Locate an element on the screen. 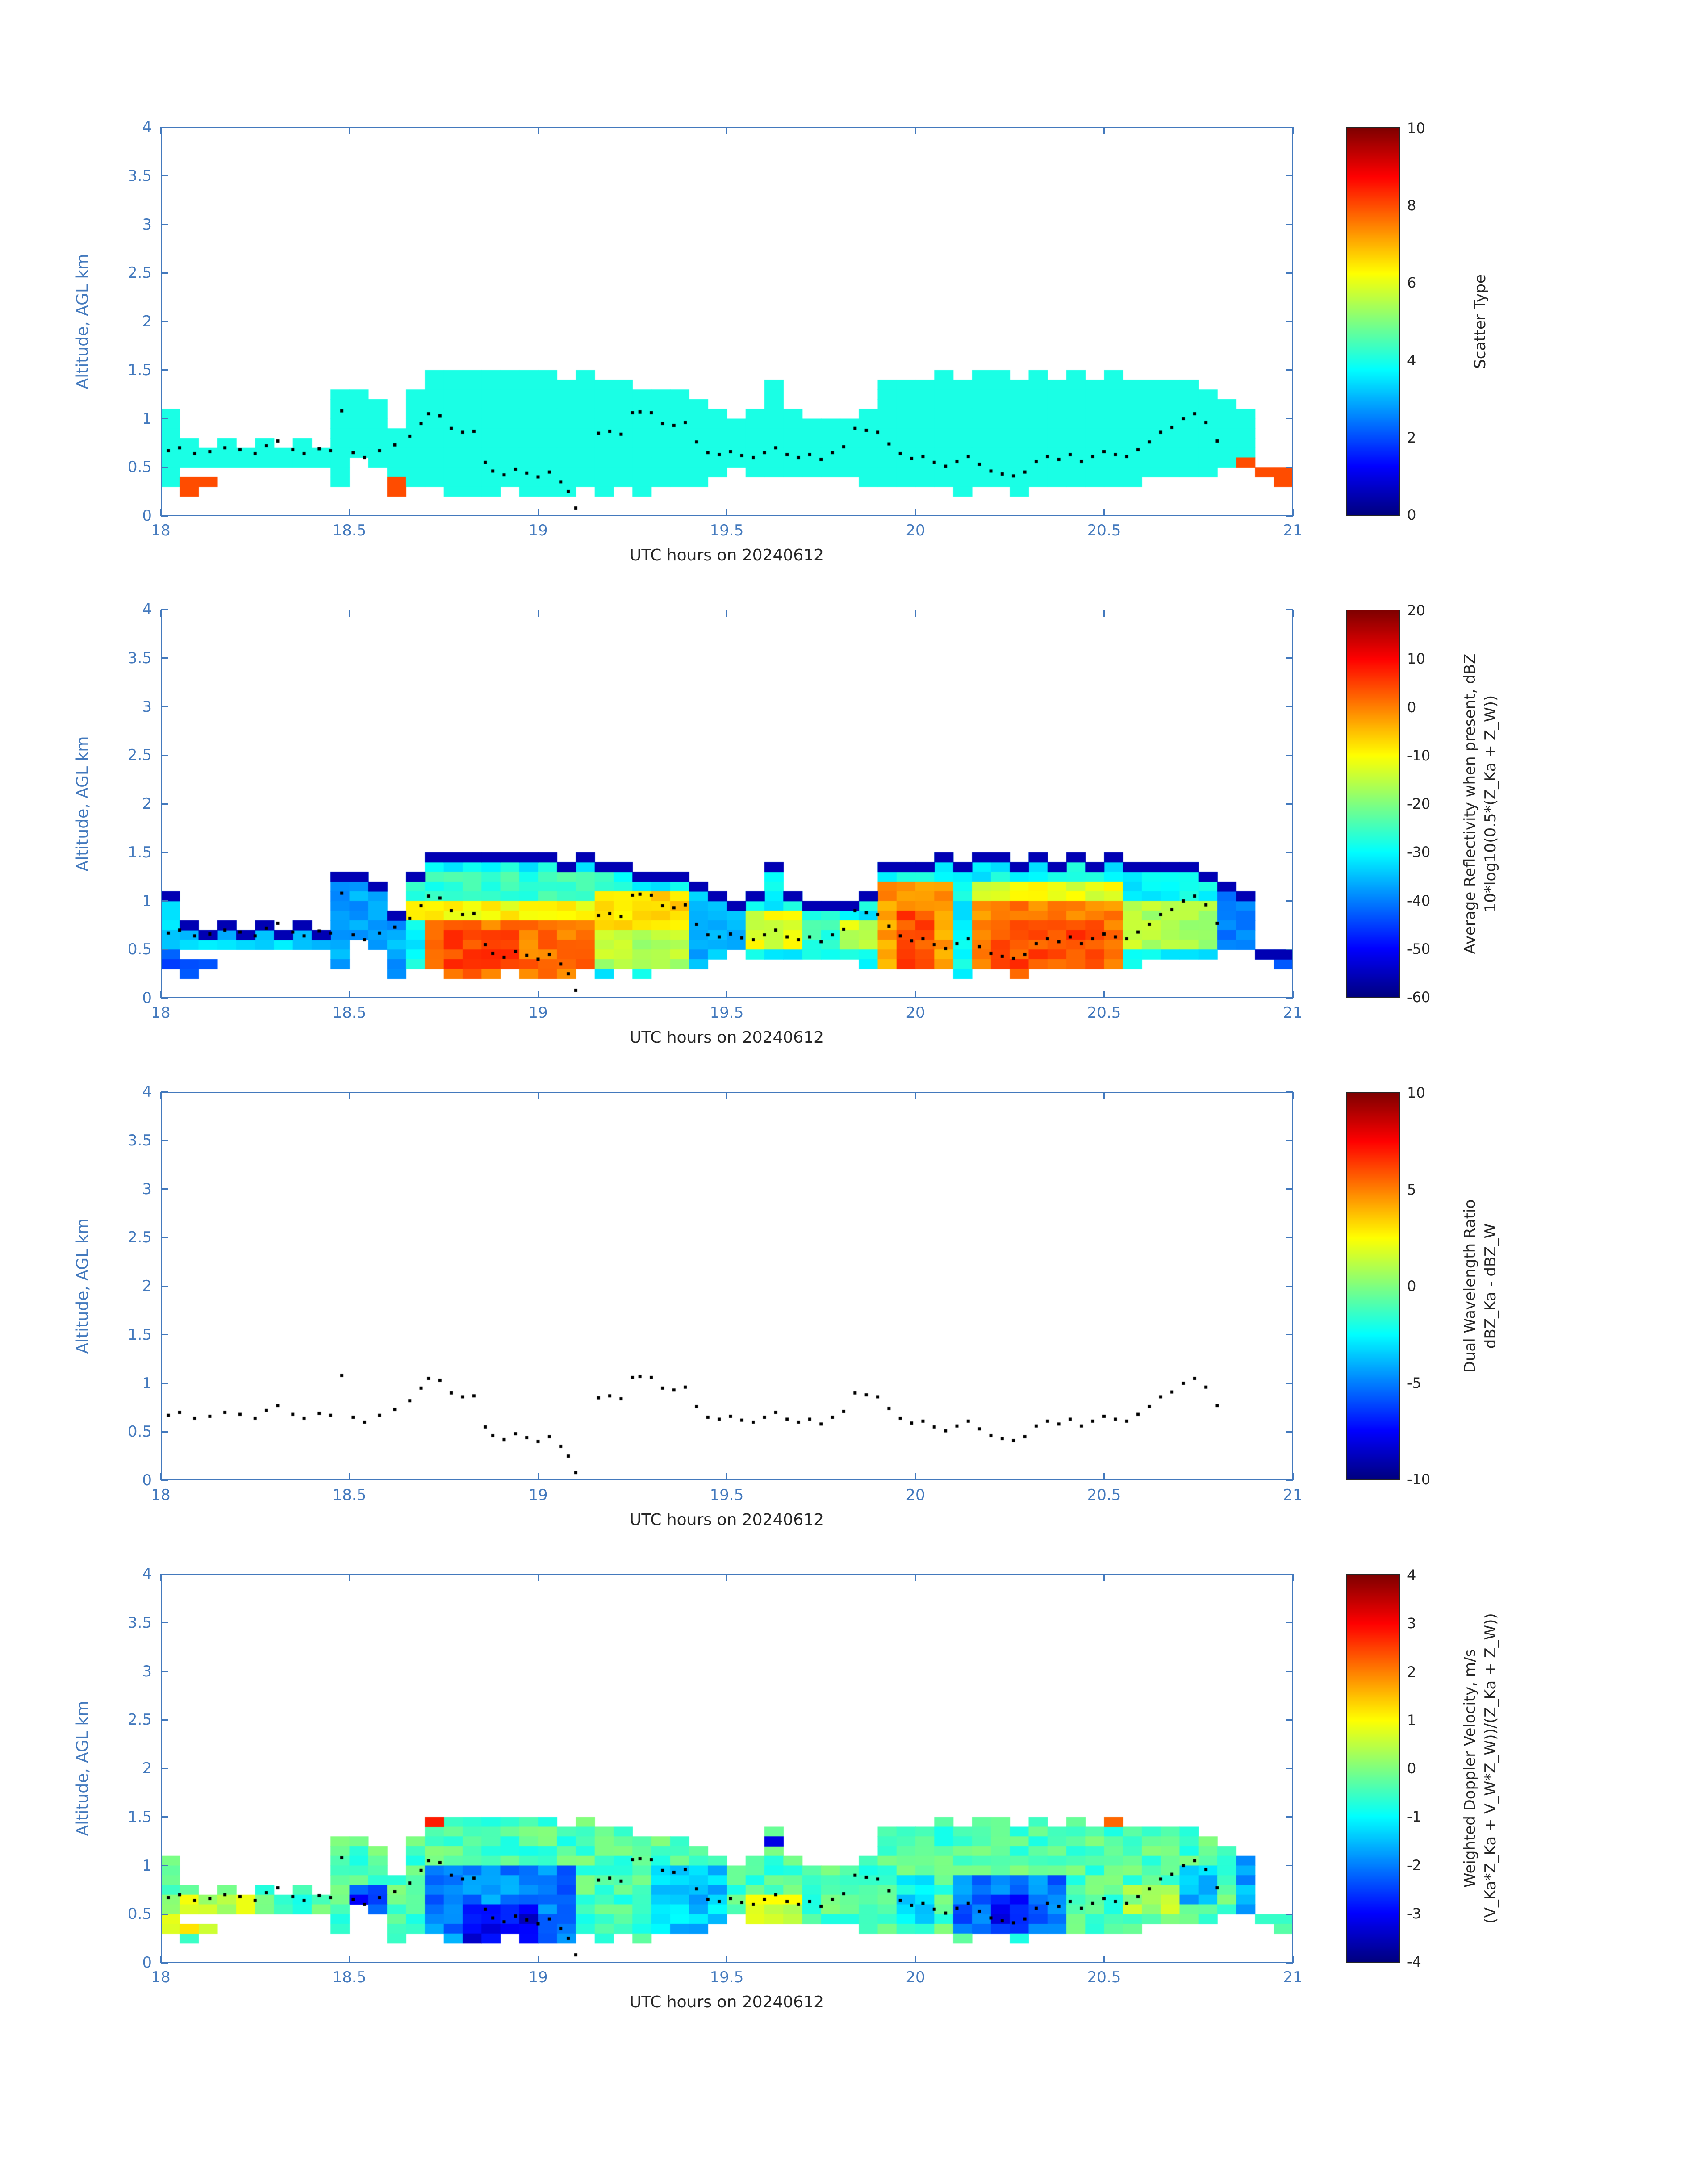  colorbar-tick-label: 6 is located at coordinates (1411, 283).